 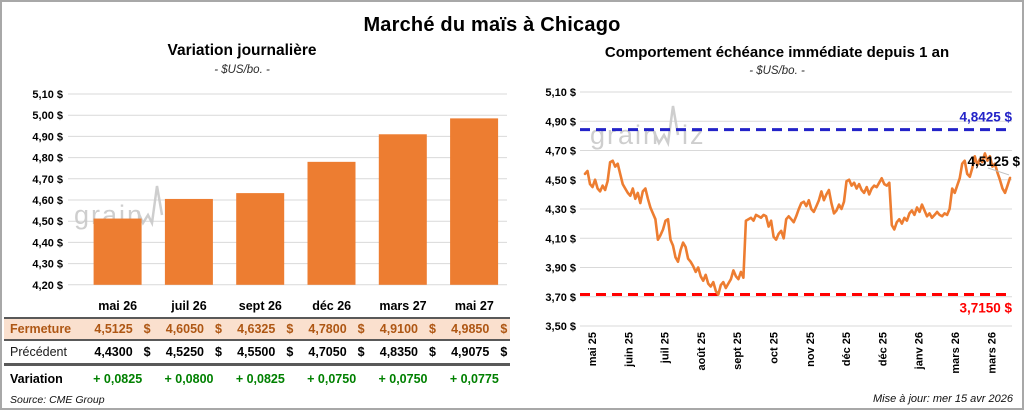 I want to click on precedent-value: 4,9075 $, so click(x=474, y=352).